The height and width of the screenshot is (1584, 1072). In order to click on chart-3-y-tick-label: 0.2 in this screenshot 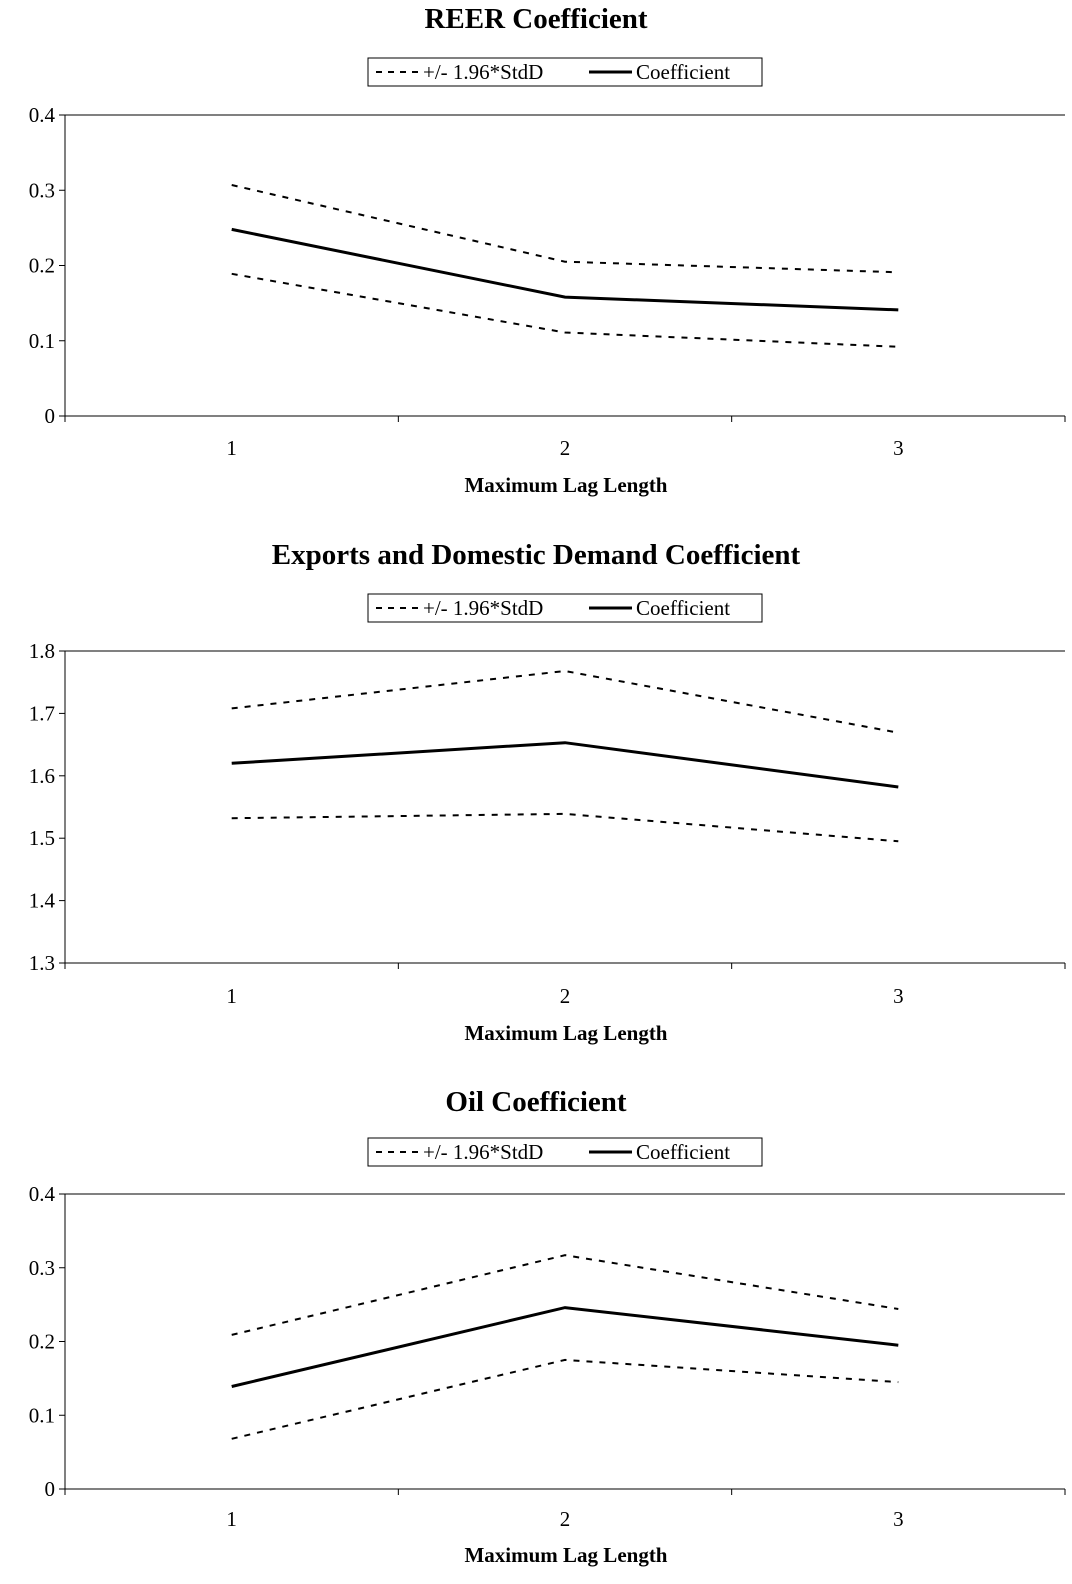, I will do `click(42, 1342)`.